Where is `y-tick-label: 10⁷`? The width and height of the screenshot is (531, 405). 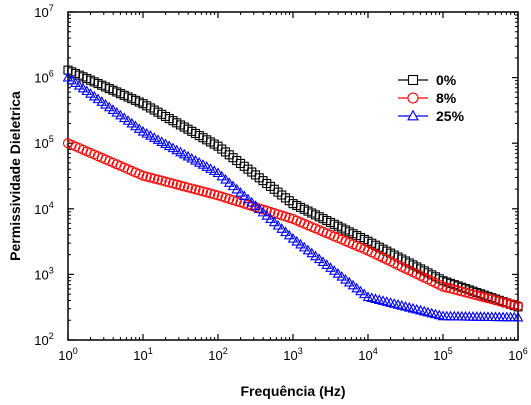
y-tick-label: 10⁷ is located at coordinates (43, 11).